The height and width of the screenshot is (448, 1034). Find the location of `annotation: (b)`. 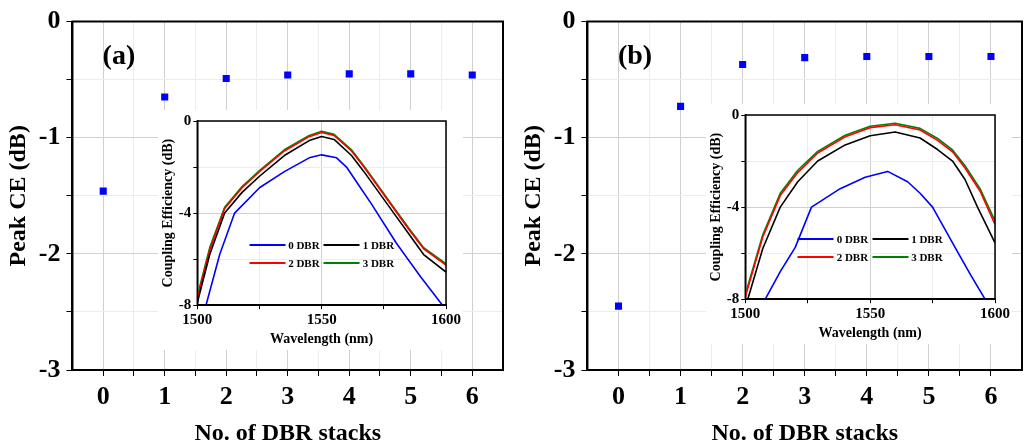

annotation: (b) is located at coordinates (635, 54).